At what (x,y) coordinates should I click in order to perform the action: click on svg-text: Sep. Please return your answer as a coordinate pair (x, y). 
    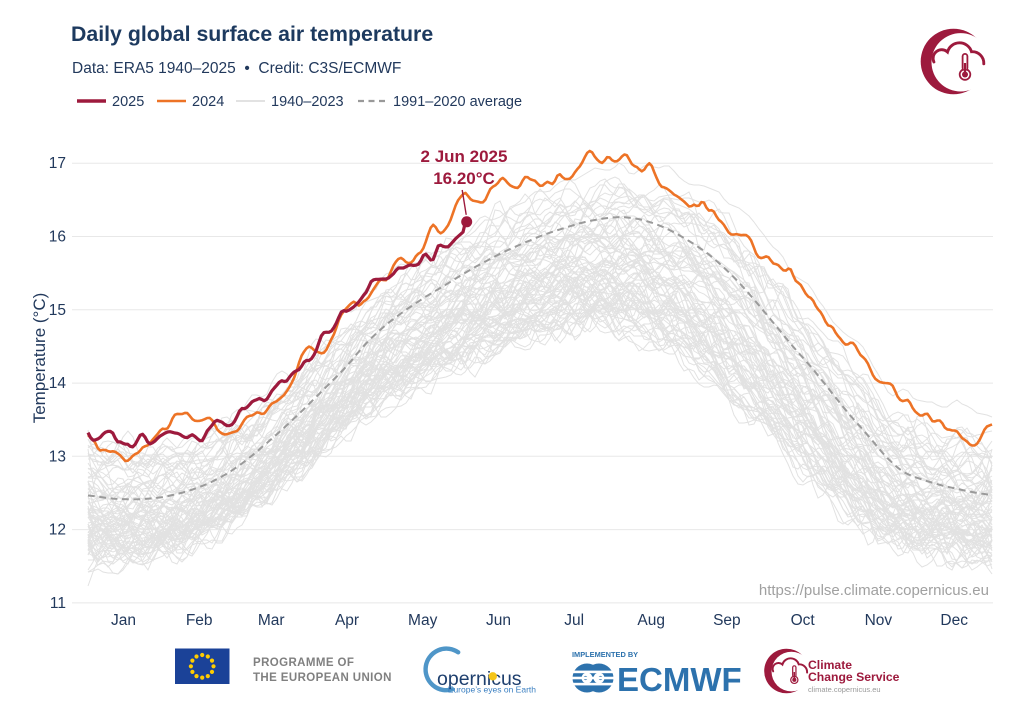
    Looking at the image, I should click on (727, 620).